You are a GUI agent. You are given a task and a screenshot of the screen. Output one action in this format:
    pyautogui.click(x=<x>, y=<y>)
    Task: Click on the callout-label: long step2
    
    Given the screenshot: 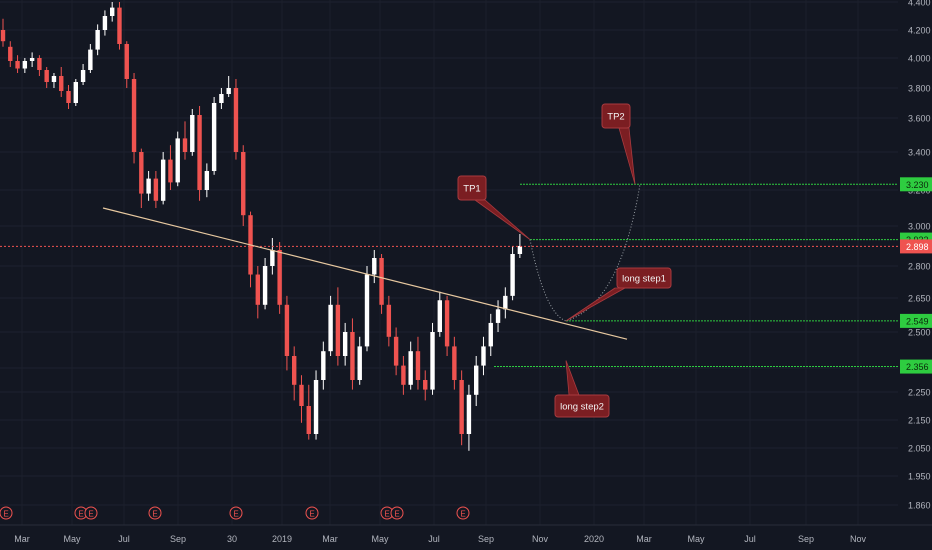 What is the action you would take?
    pyautogui.click(x=582, y=407)
    